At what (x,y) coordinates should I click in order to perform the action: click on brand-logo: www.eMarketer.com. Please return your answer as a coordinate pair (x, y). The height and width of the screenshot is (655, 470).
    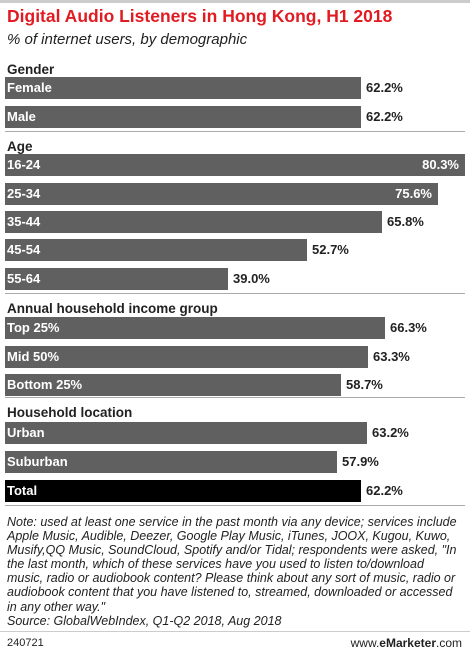
    Looking at the image, I should click on (406, 643).